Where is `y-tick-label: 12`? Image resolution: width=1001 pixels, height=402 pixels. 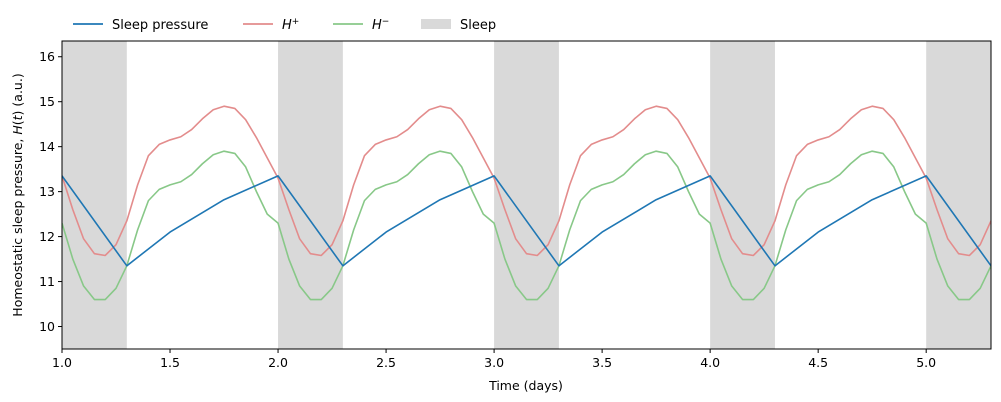
y-tick-label: 12 is located at coordinates (47, 236).